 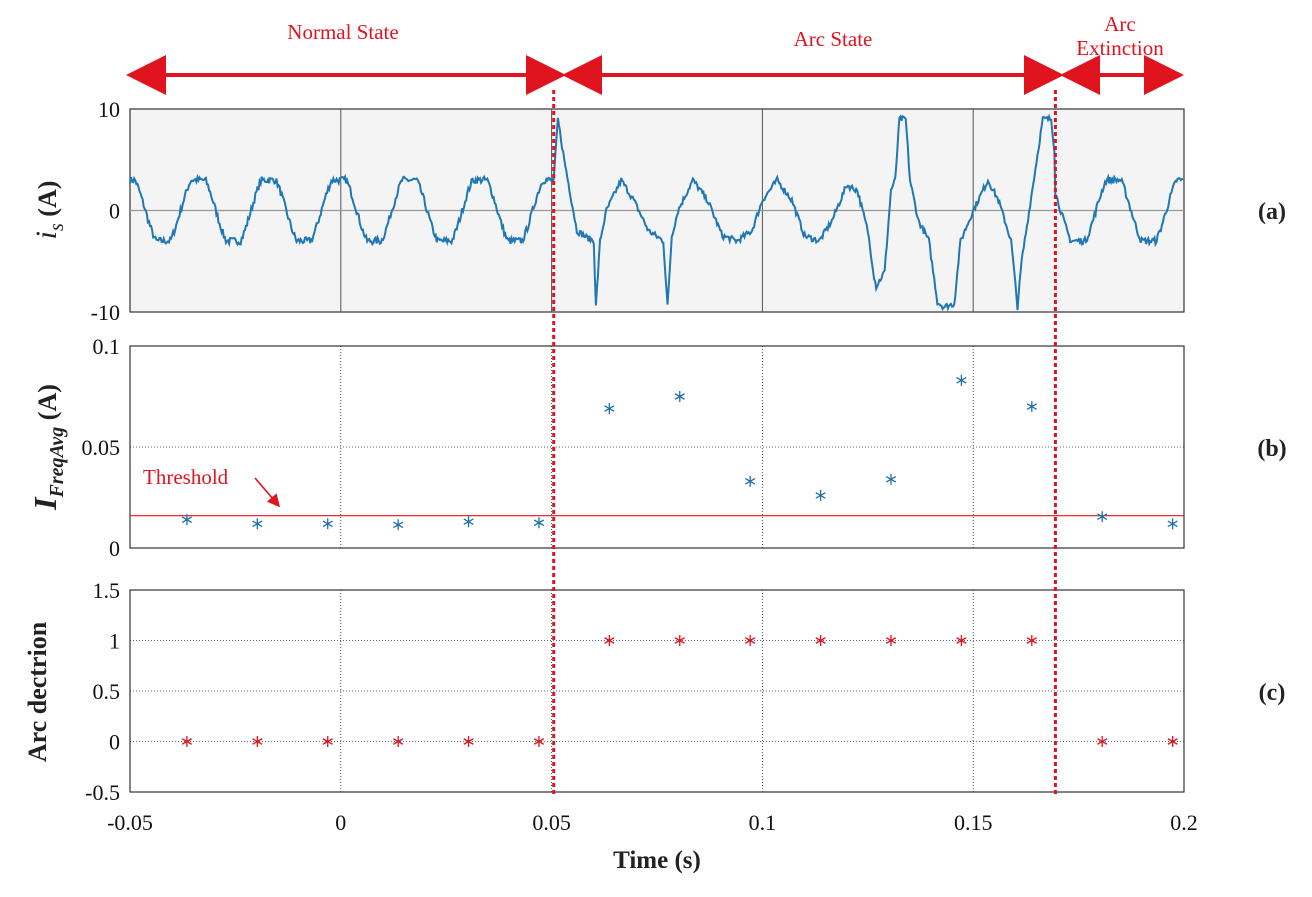 What do you see at coordinates (343, 32) in the screenshot?
I see `normal-state-label: Normal State` at bounding box center [343, 32].